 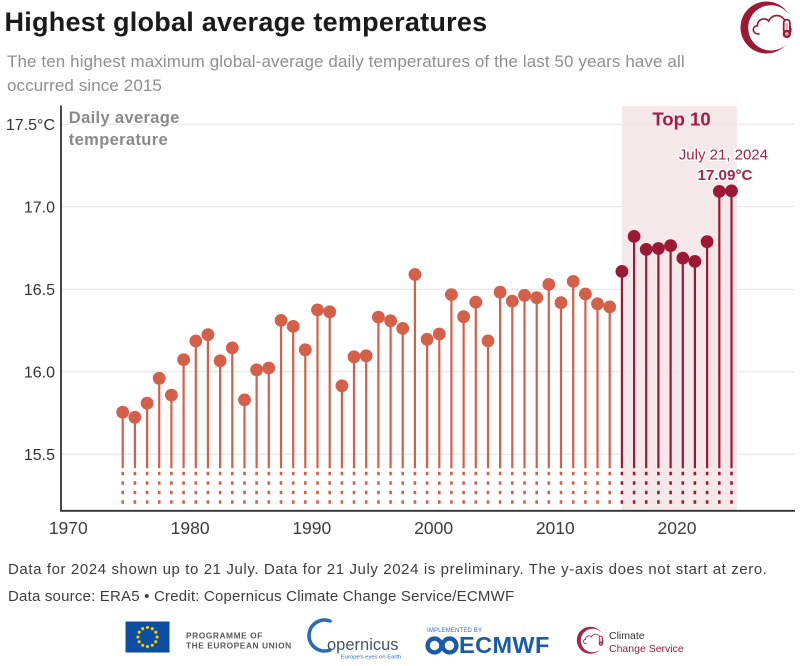 I want to click on svg-text: Climate, so click(x=627, y=636).